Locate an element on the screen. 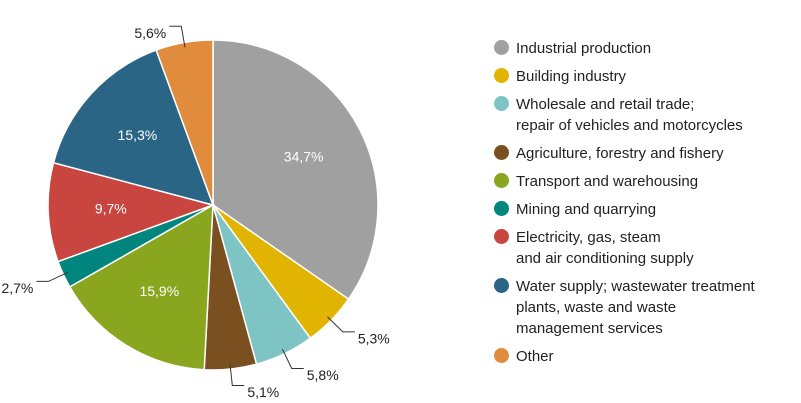 Image resolution: width=801 pixels, height=403 pixels. slice-label: 34,7% is located at coordinates (304, 156).